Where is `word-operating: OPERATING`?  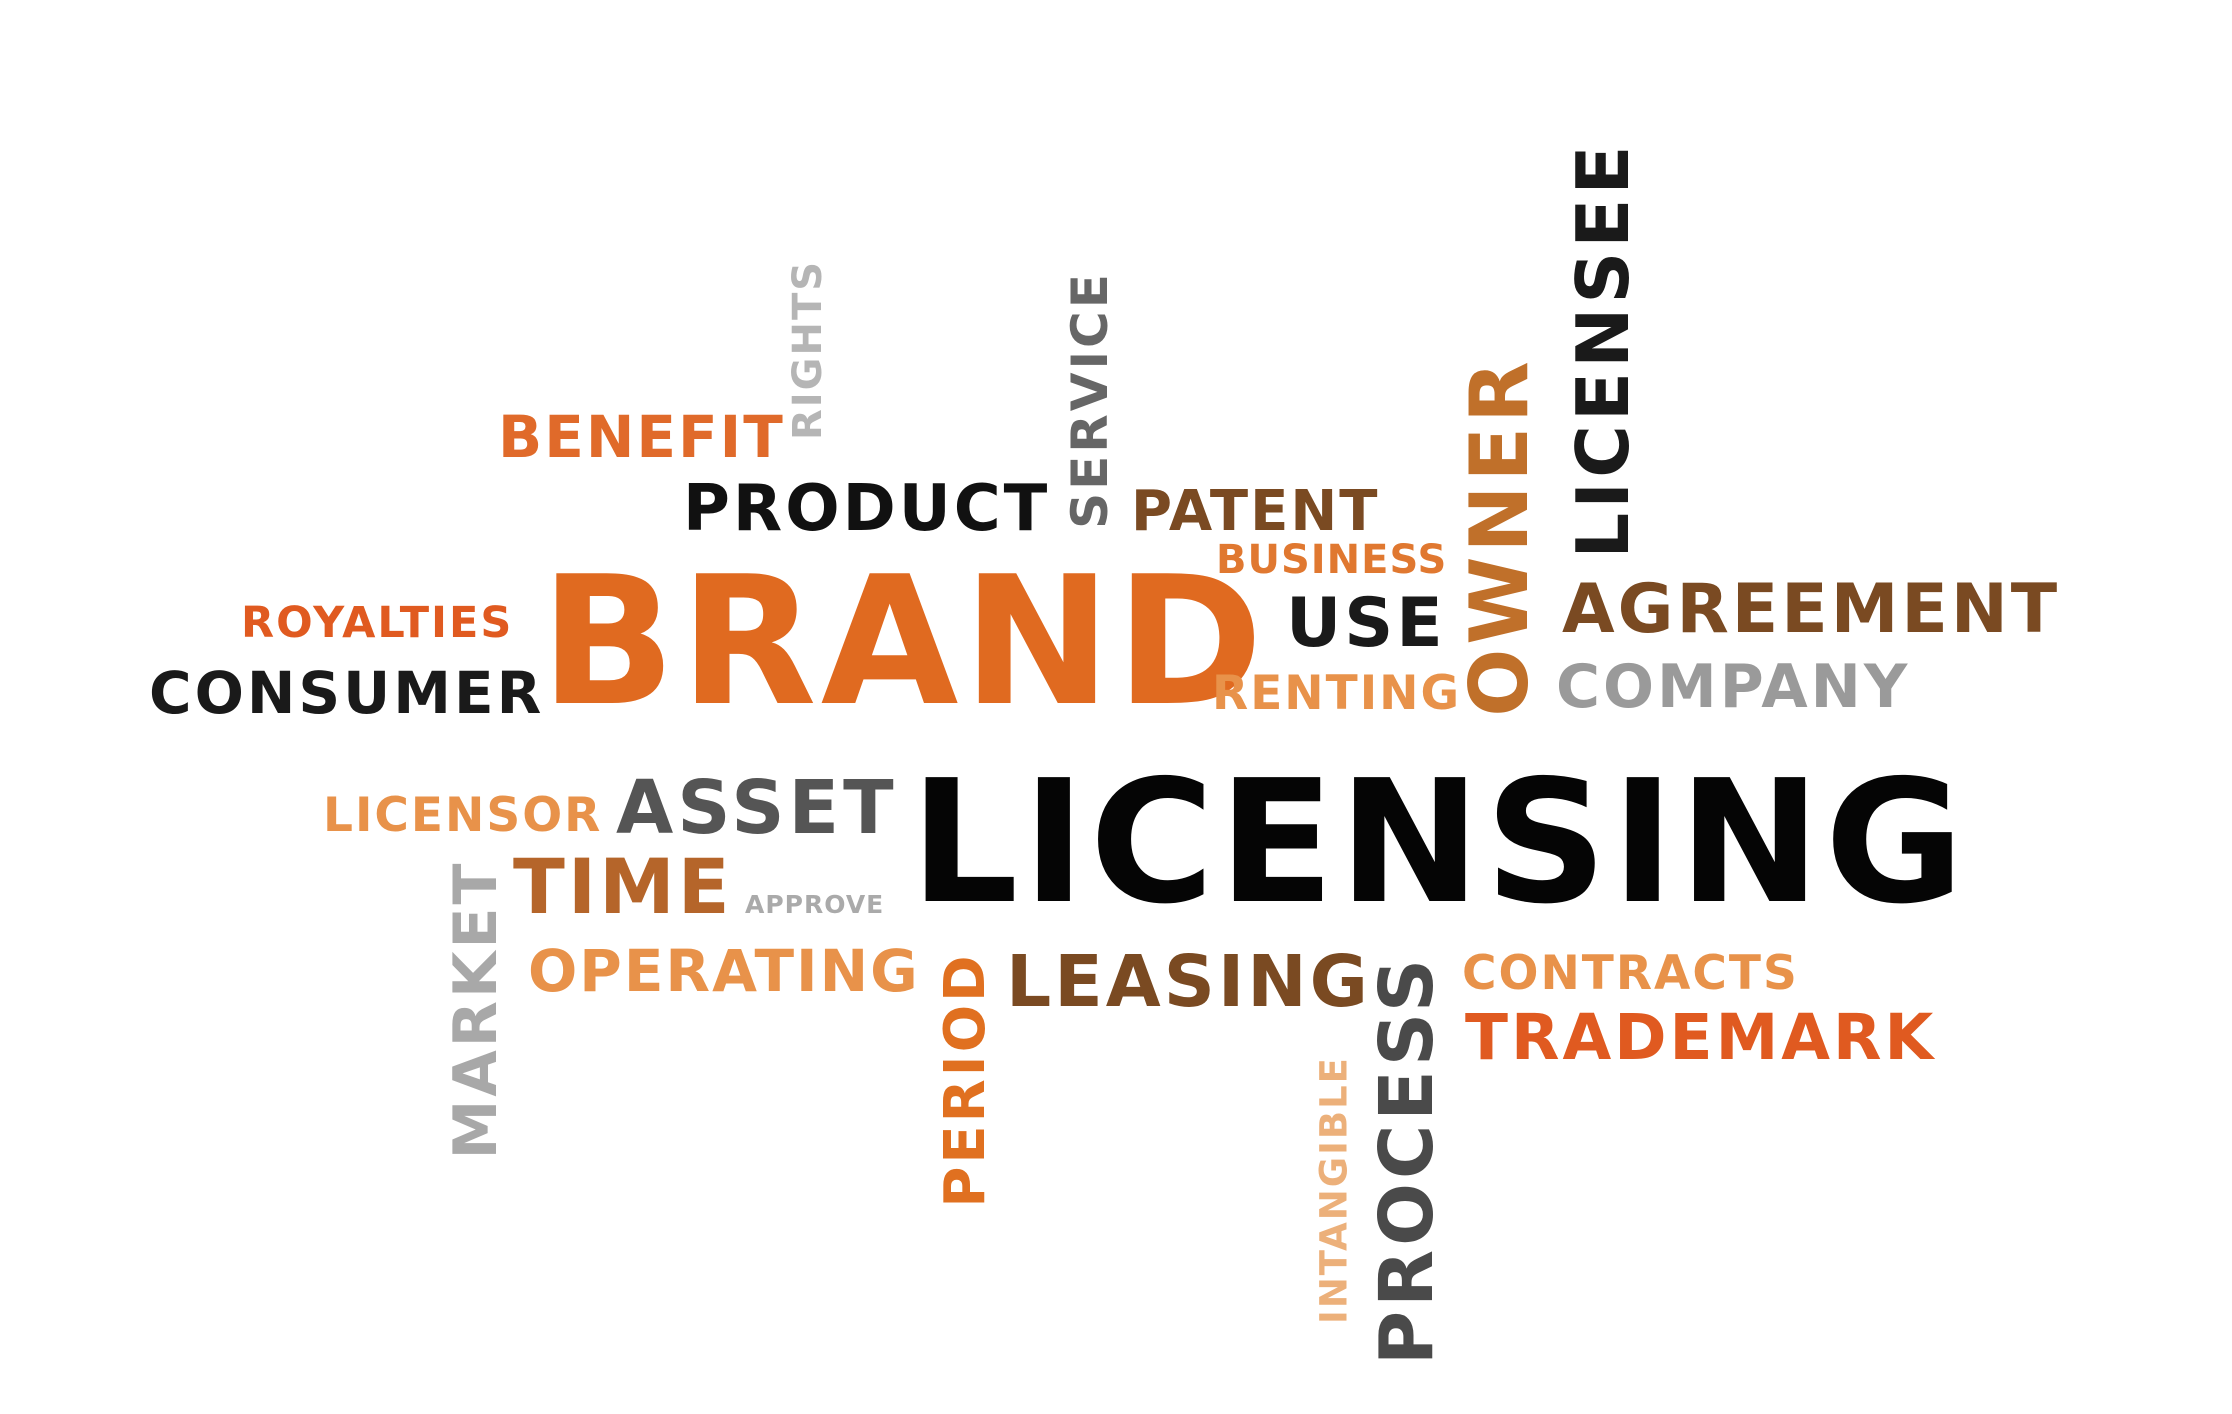
word-operating: OPERATING is located at coordinates (724, 971).